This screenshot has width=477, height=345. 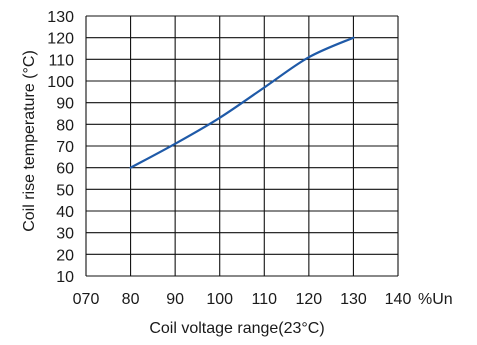 What do you see at coordinates (29, 141) in the screenshot?
I see `y-axis-title: Coil rise temperature (°C)` at bounding box center [29, 141].